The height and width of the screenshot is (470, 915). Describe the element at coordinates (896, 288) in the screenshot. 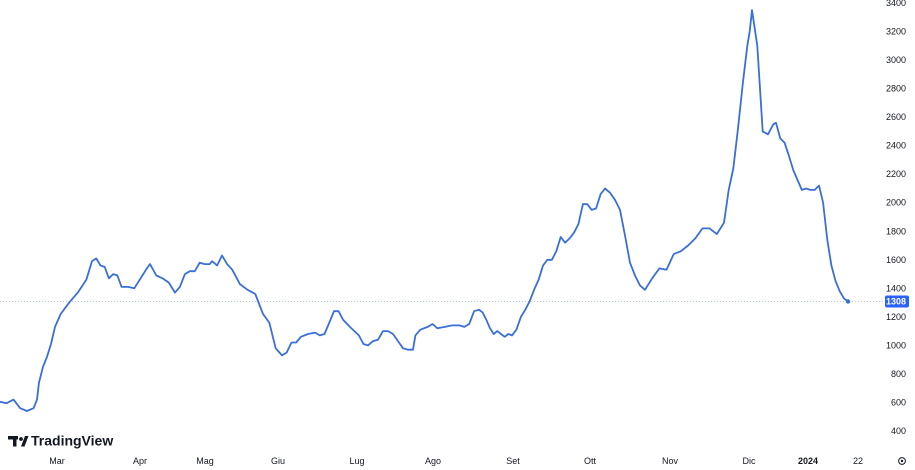

I see `y-axis-tick-label: 1400` at that location.